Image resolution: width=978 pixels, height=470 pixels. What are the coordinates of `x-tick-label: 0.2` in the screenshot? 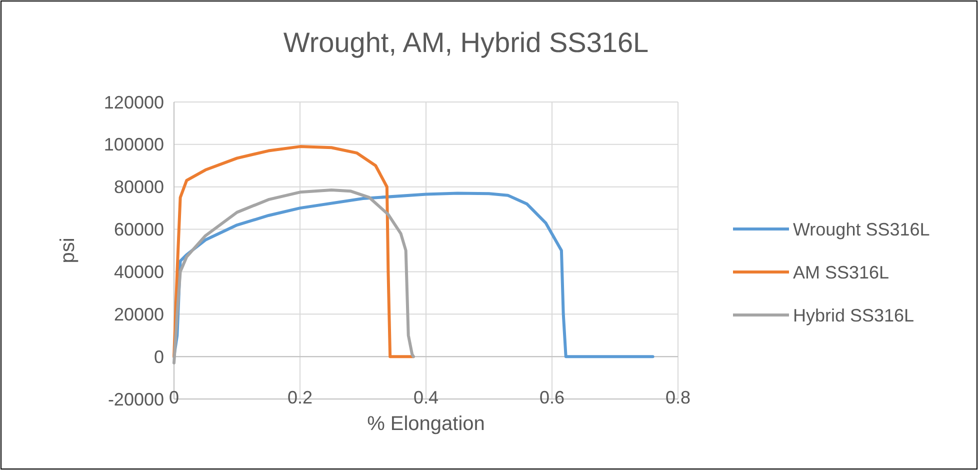 It's located at (300, 397).